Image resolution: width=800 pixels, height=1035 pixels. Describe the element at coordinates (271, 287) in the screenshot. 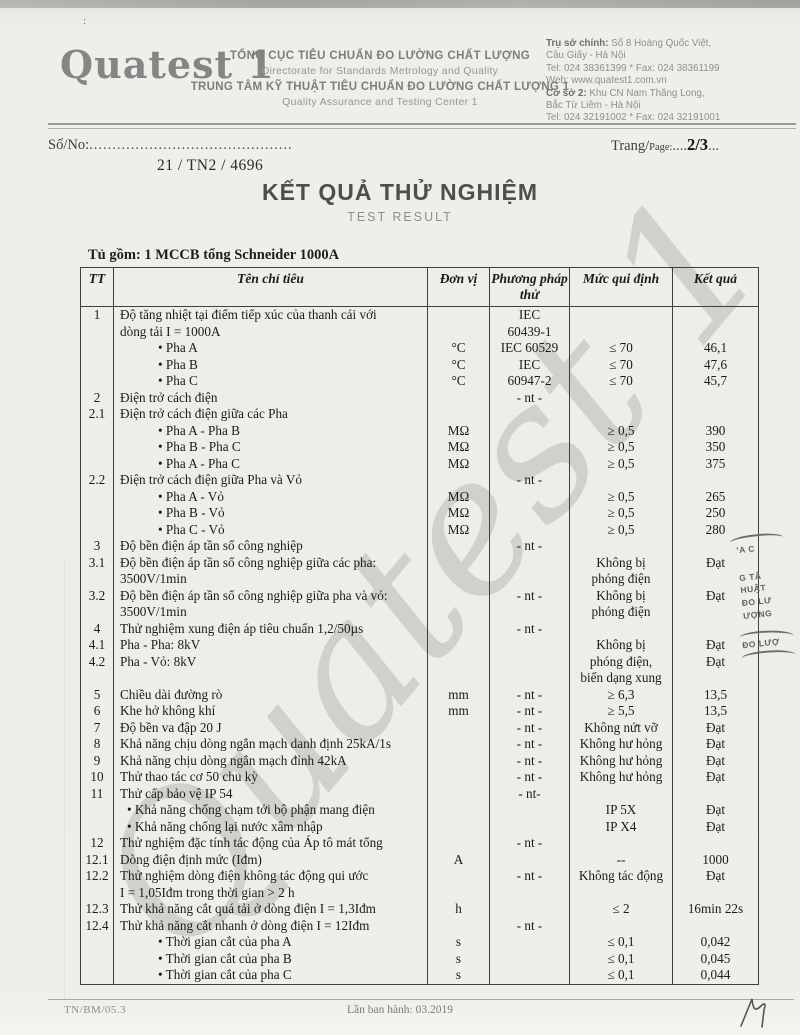

I see `col-header-name: Tên chỉ tiêu` at that location.